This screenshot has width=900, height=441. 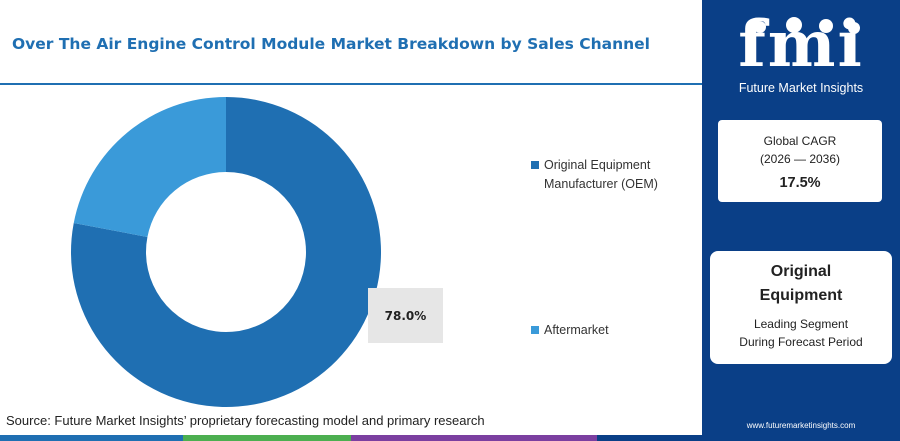 What do you see at coordinates (801, 342) in the screenshot?
I see `segment-desc-line2: During Forecast Period` at bounding box center [801, 342].